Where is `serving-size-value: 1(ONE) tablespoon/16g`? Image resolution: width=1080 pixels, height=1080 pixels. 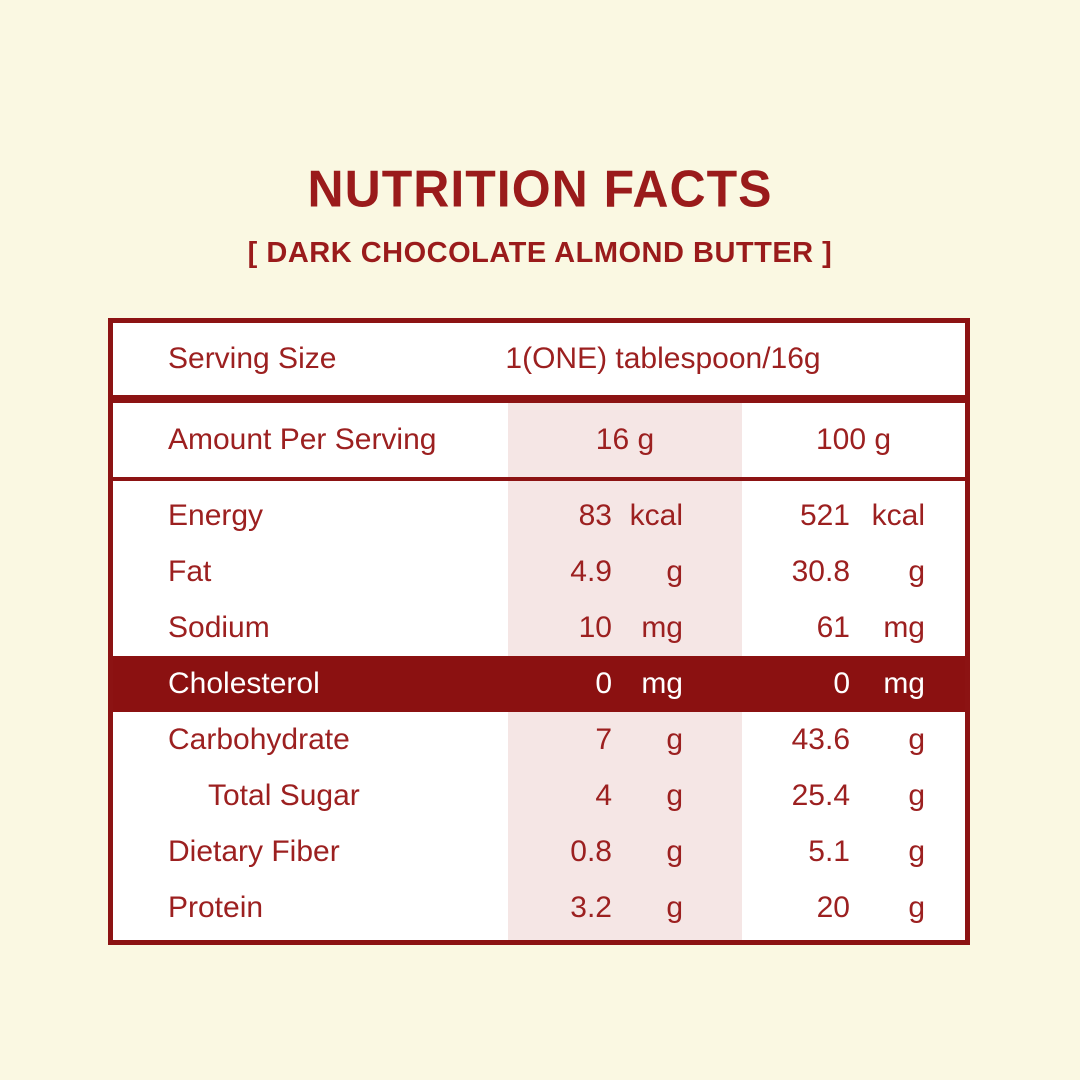 serving-size-value: 1(ONE) tablespoon/16g is located at coordinates (663, 358).